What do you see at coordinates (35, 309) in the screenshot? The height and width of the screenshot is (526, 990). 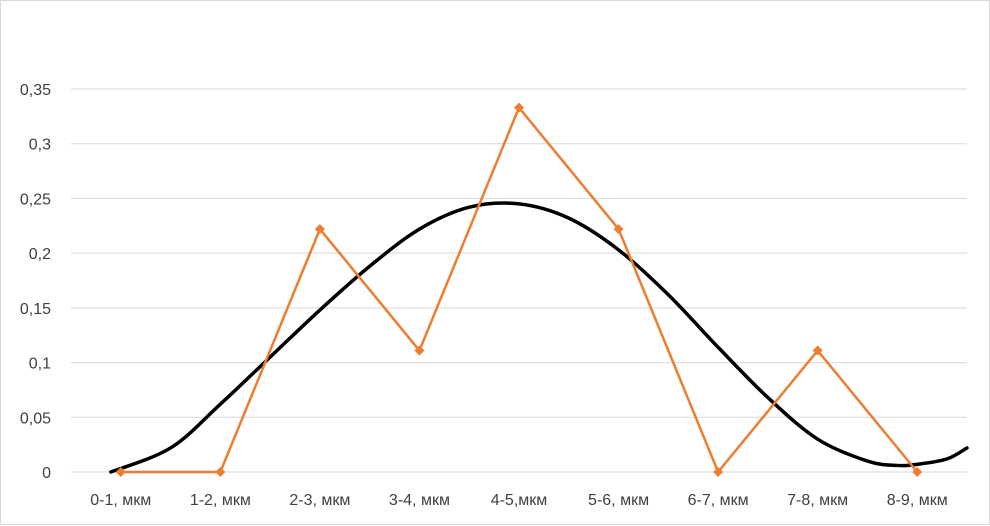 I see `y-tick-label: 0,15` at bounding box center [35, 309].